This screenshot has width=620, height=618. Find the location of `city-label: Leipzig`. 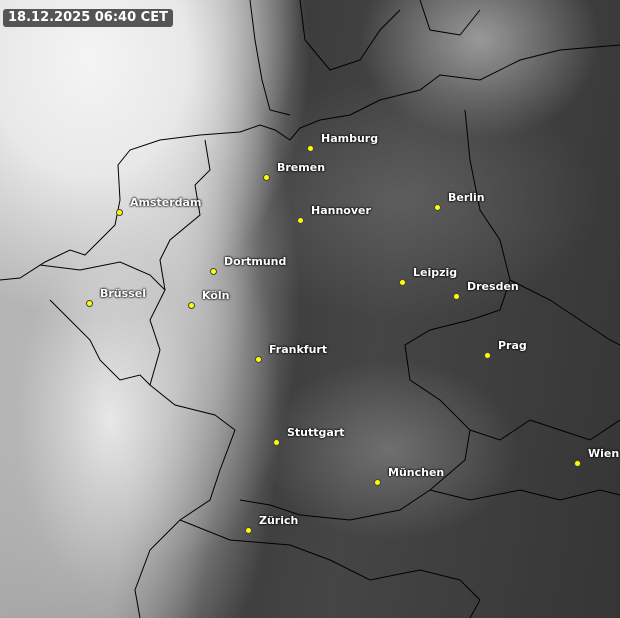

city-label: Leipzig is located at coordinates (435, 272).